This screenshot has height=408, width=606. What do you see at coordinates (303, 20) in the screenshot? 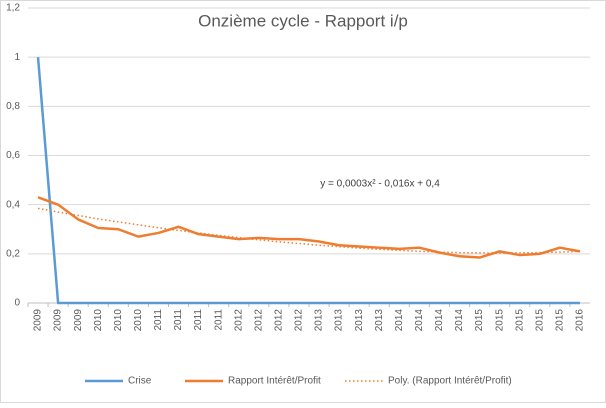
I see `chart-title: Onzième cycle - Rapport i/p` at bounding box center [303, 20].